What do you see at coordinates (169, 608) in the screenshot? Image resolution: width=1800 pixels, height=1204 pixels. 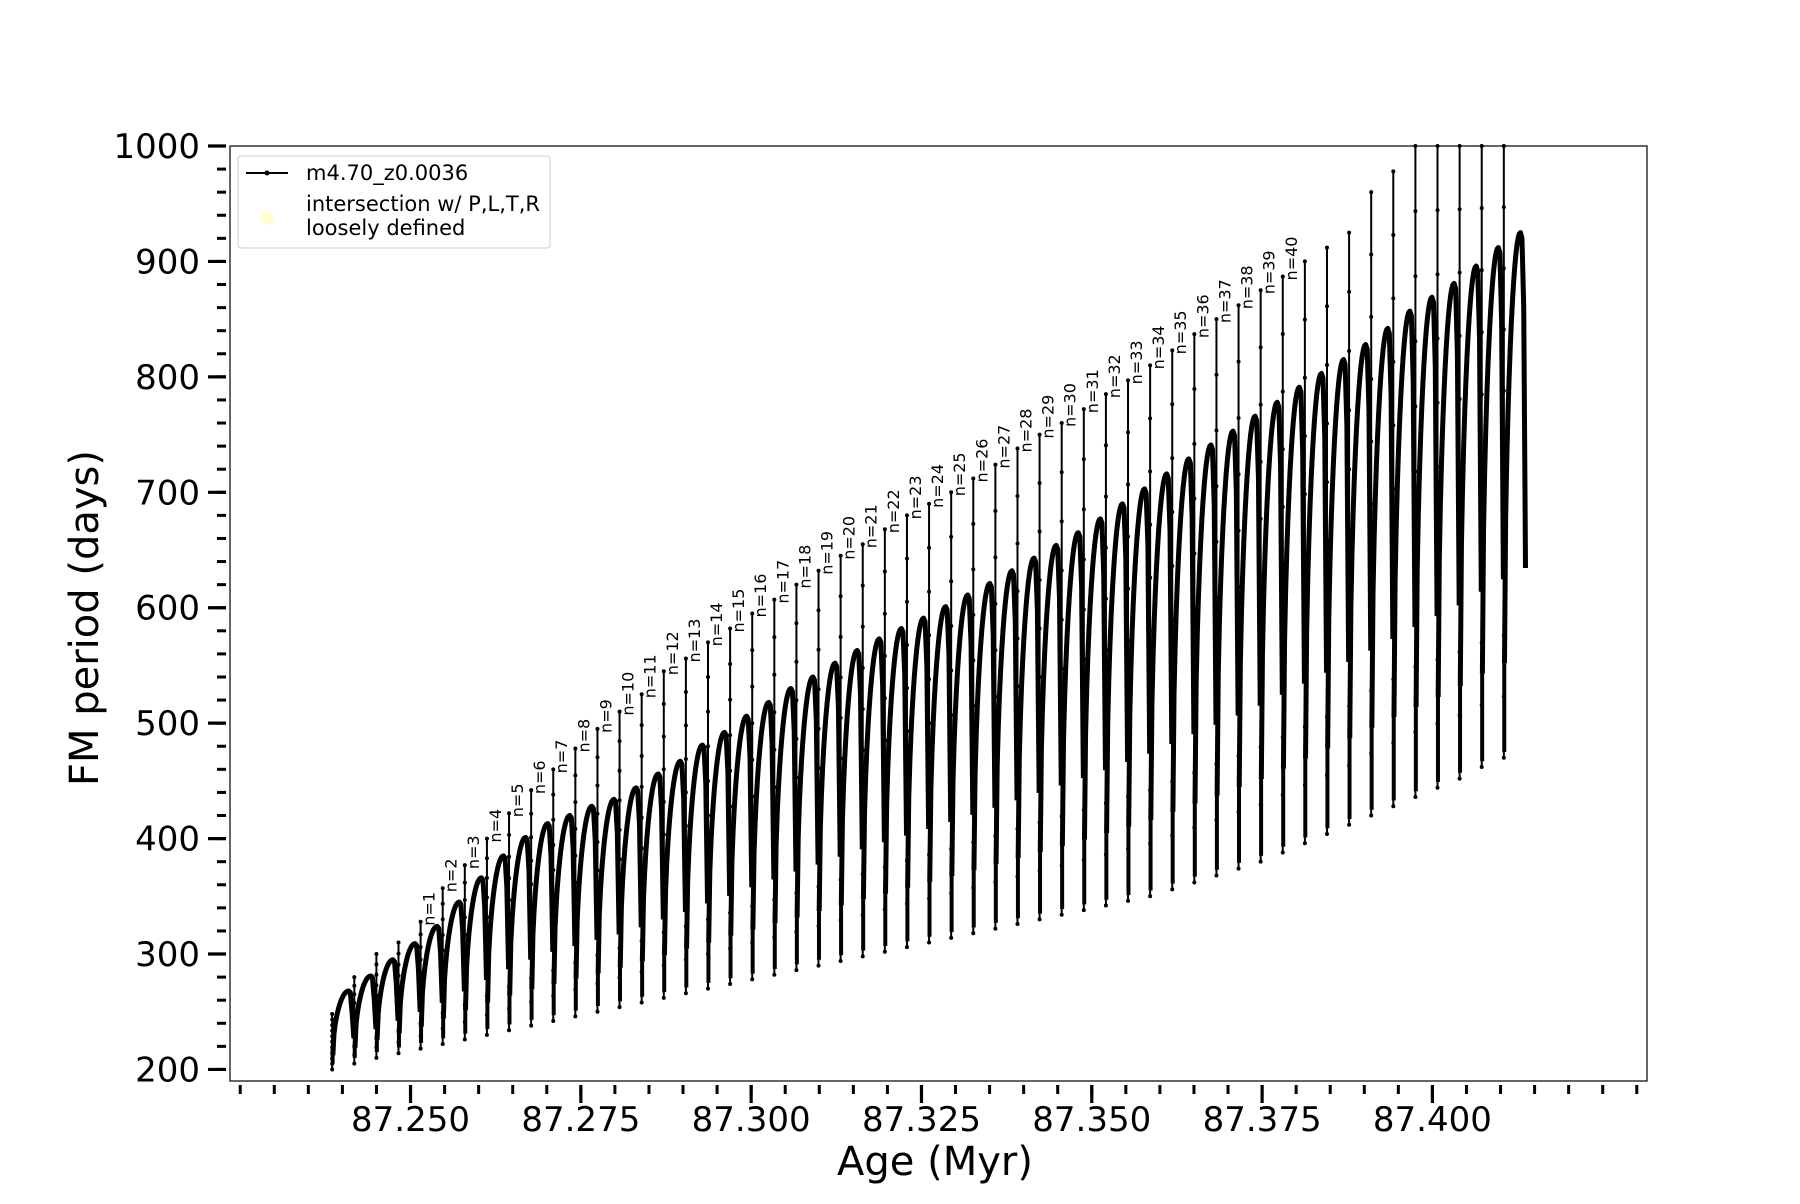 I see `y-axis: 200 300 400 500 600 700 800 900 1000` at bounding box center [169, 608].